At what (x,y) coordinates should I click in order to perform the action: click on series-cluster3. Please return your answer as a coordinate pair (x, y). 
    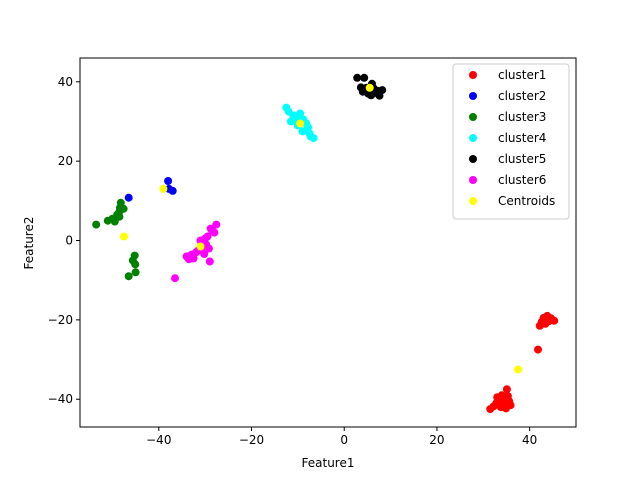
    Looking at the image, I should click on (116, 239).